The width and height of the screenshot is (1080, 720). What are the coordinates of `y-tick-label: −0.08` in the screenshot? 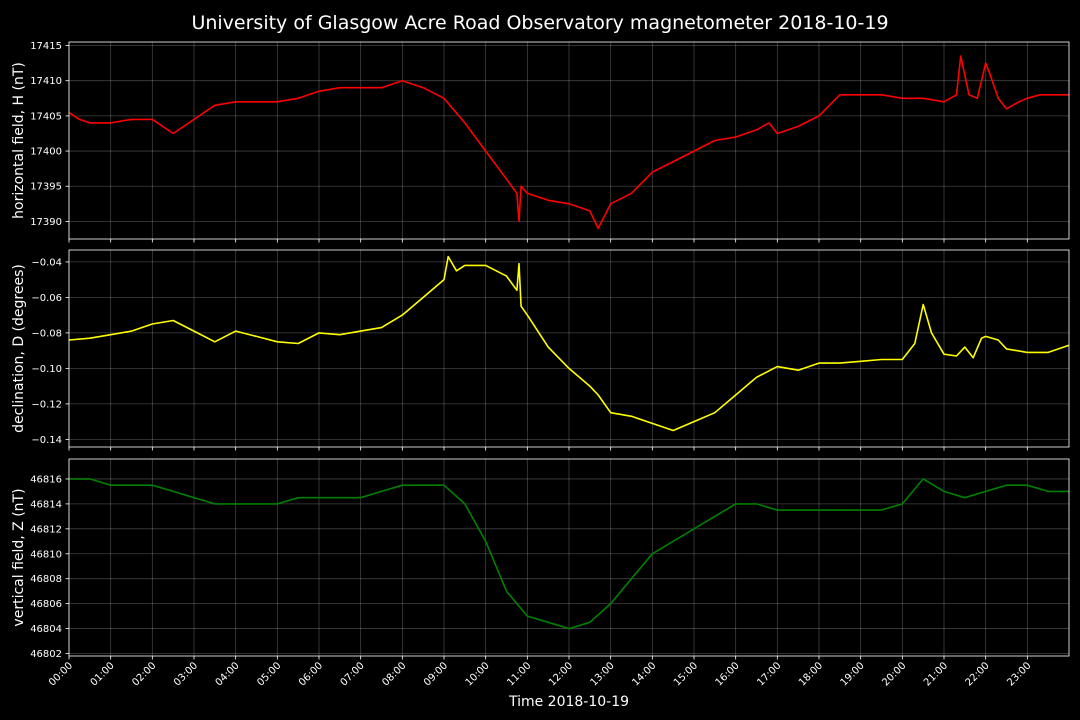 It's located at (46, 333).